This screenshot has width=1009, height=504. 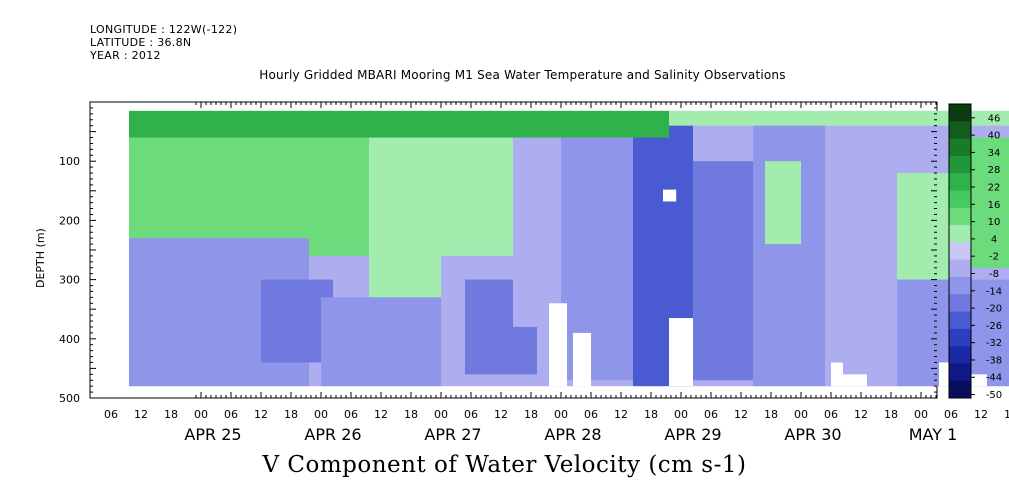 What do you see at coordinates (572, 434) in the screenshot?
I see `x-date-label: APR 28` at bounding box center [572, 434].